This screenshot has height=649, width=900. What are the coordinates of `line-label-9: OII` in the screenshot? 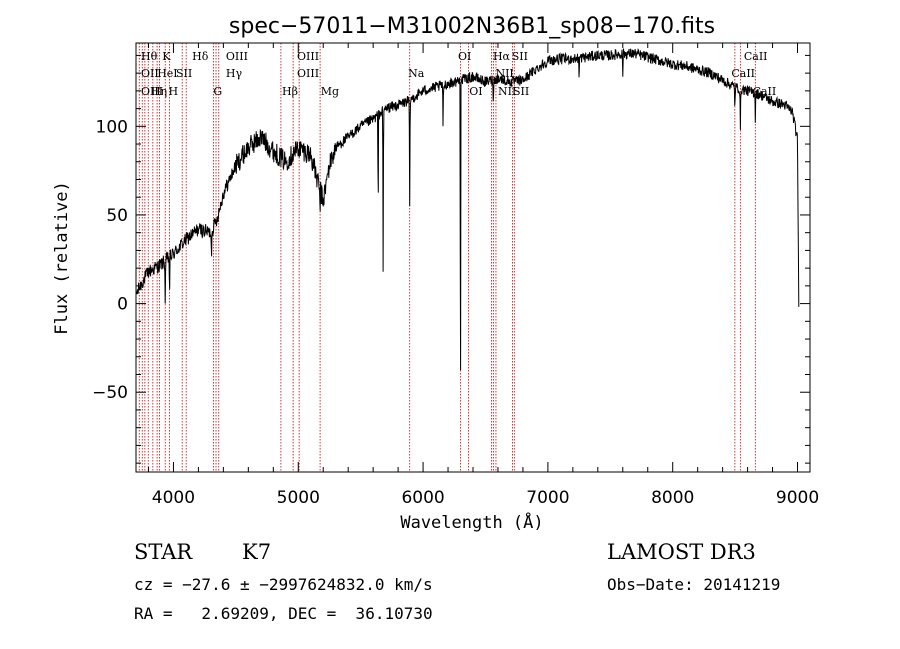 It's located at (150, 73).